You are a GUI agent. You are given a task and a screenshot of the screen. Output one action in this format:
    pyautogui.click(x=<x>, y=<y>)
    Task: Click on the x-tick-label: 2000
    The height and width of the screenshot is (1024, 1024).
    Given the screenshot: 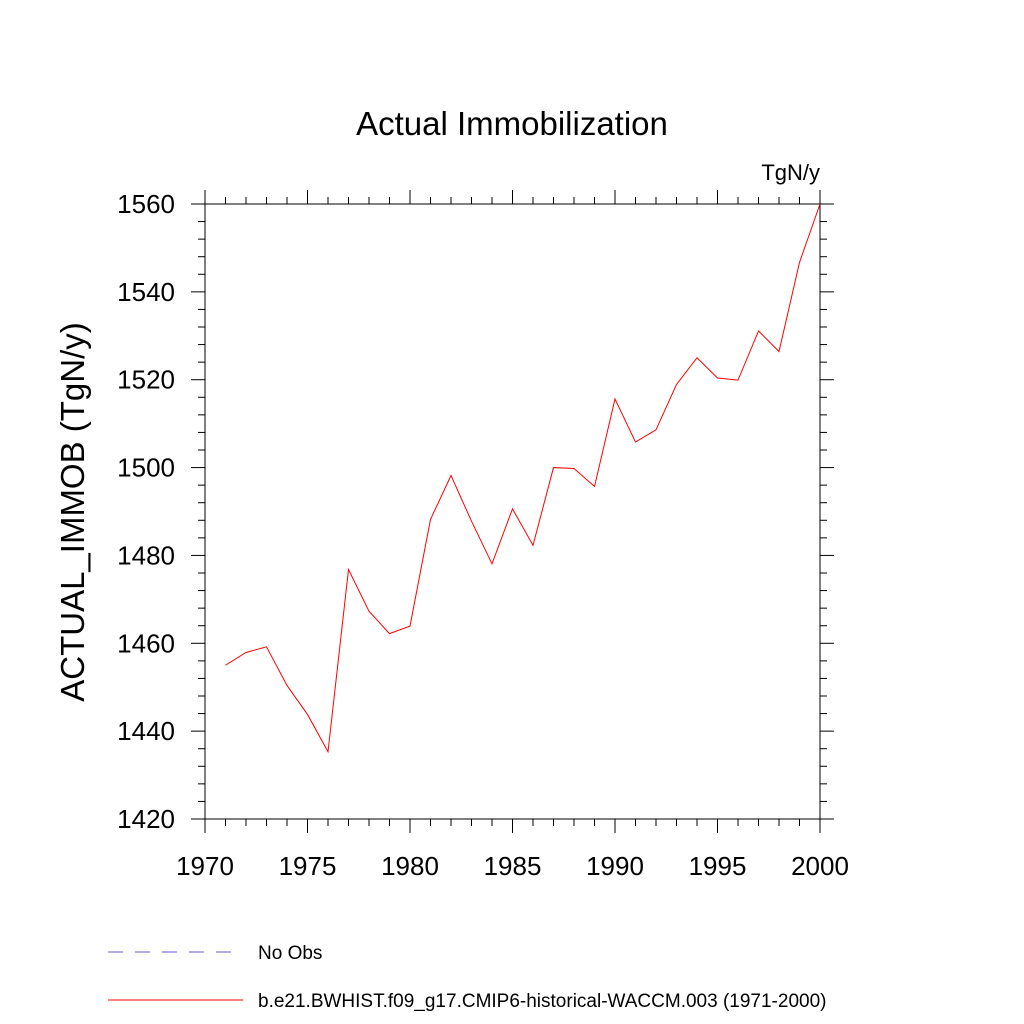 What is the action you would take?
    pyautogui.click(x=820, y=866)
    